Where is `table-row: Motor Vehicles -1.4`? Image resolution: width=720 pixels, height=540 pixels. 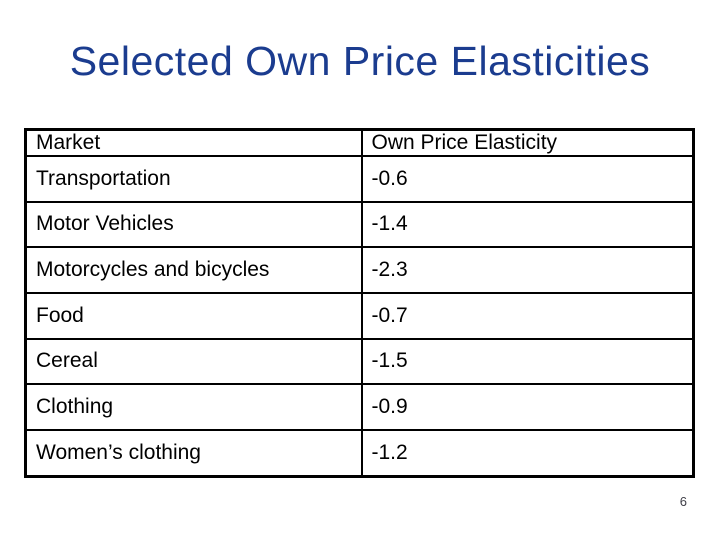
table-row: Motor Vehicles -1.4 is located at coordinates (359, 224).